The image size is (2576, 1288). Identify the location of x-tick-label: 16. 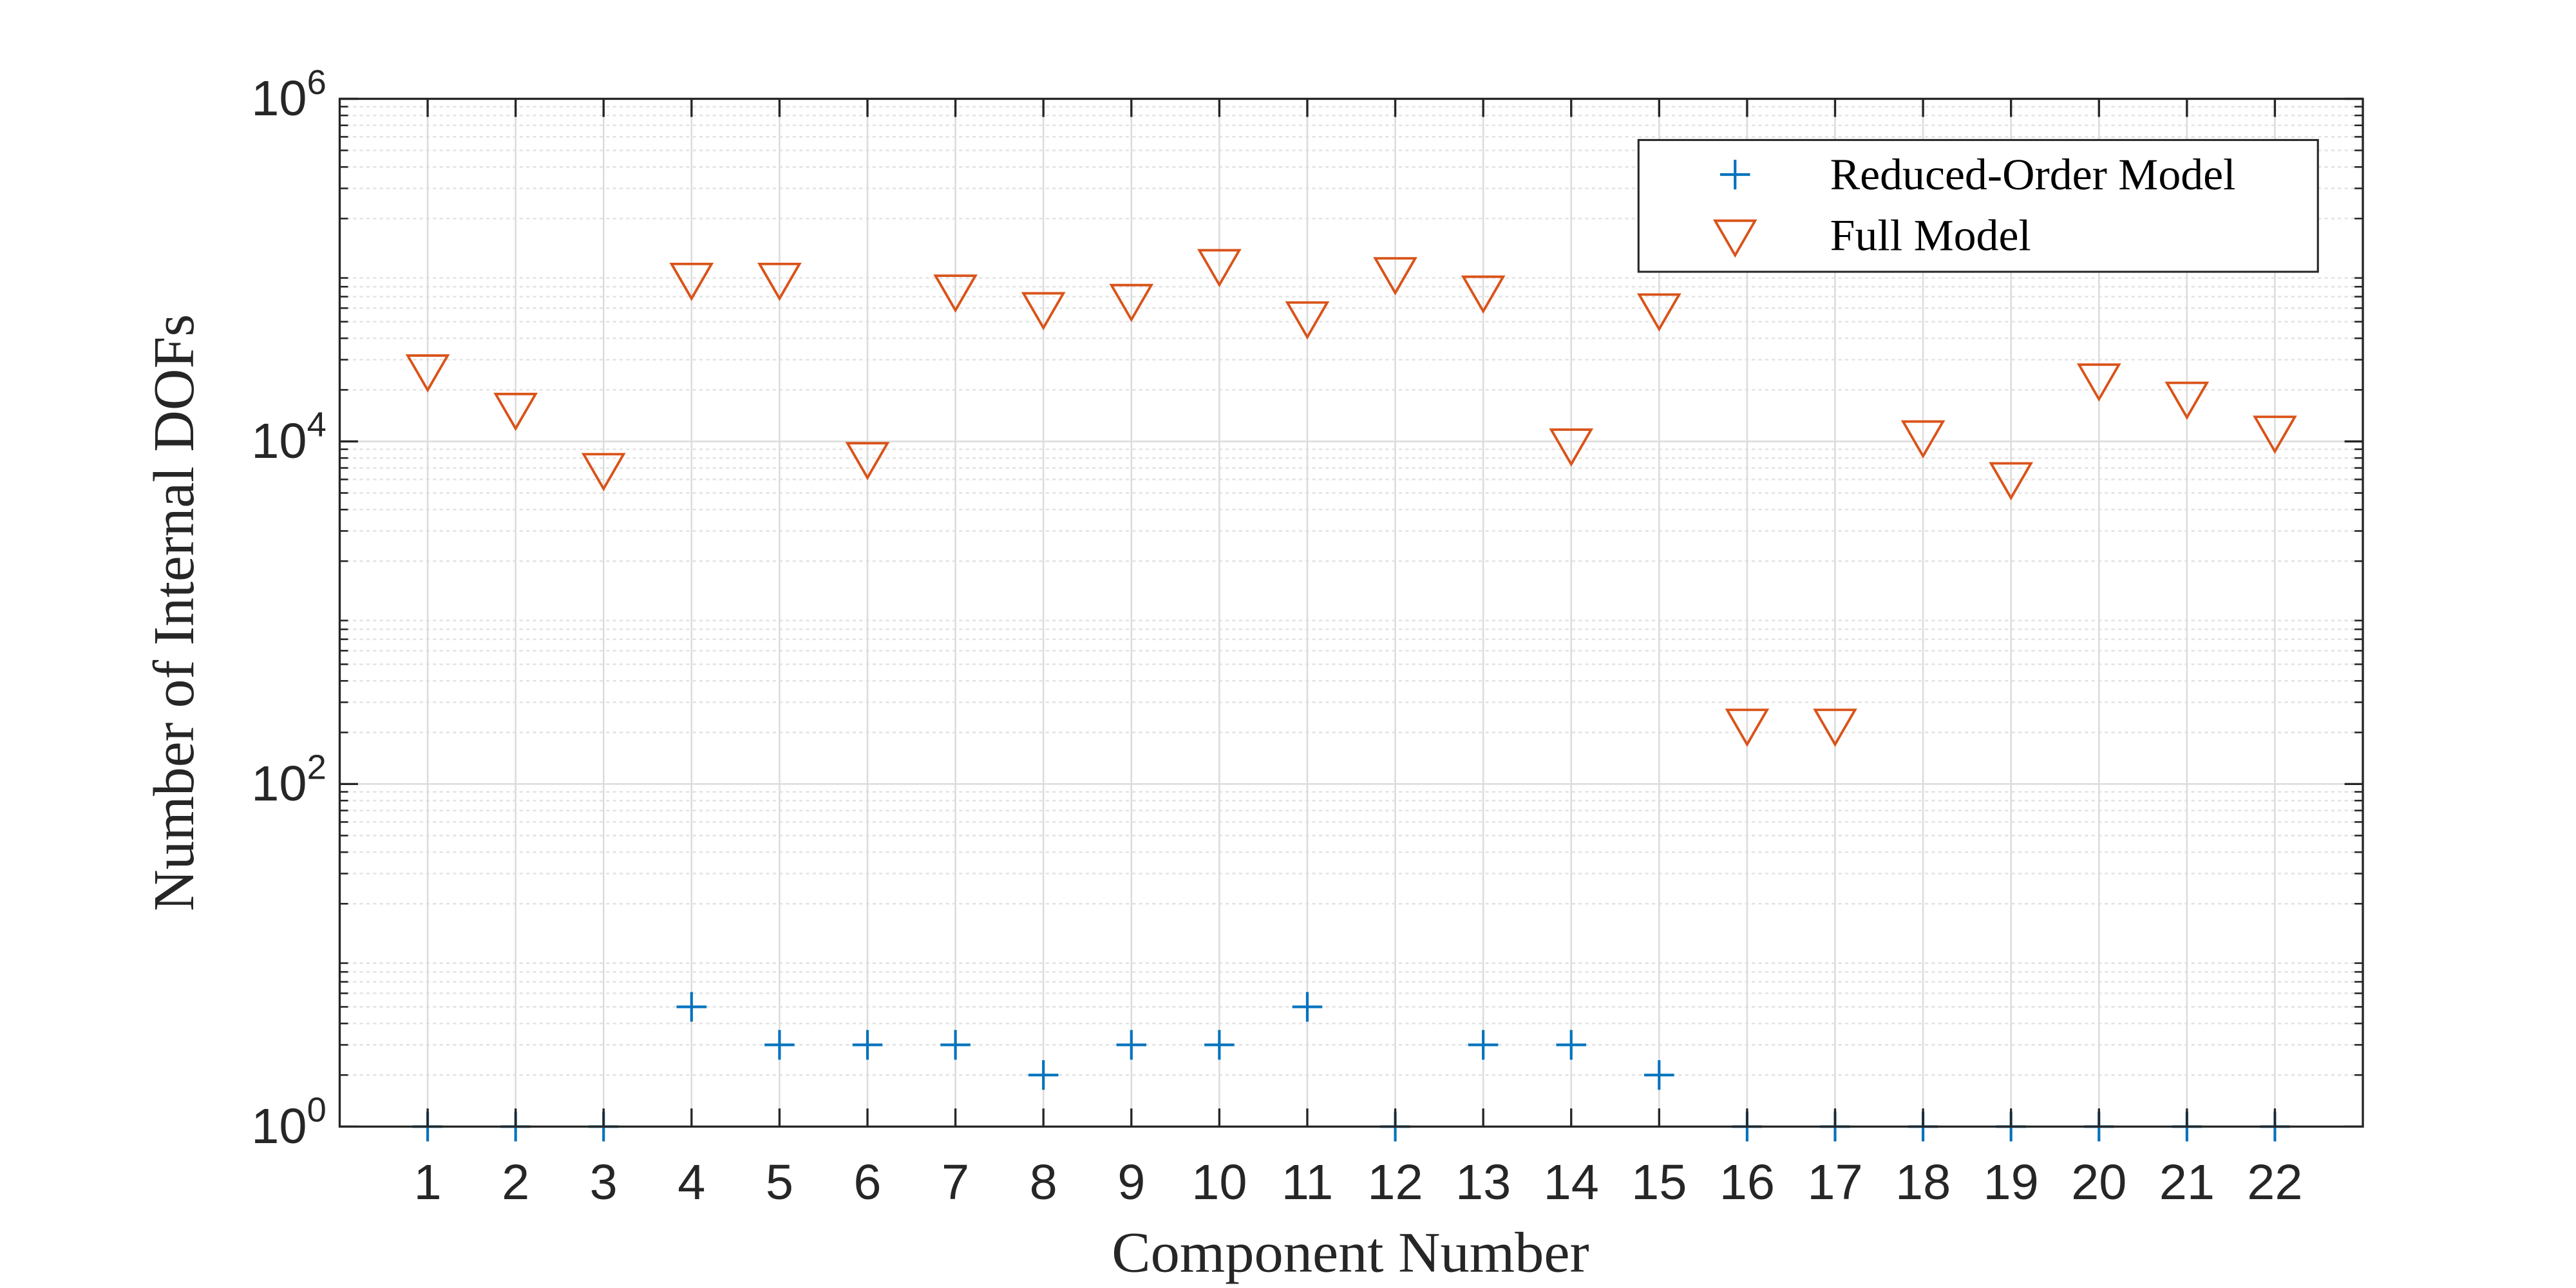
(1747, 1182).